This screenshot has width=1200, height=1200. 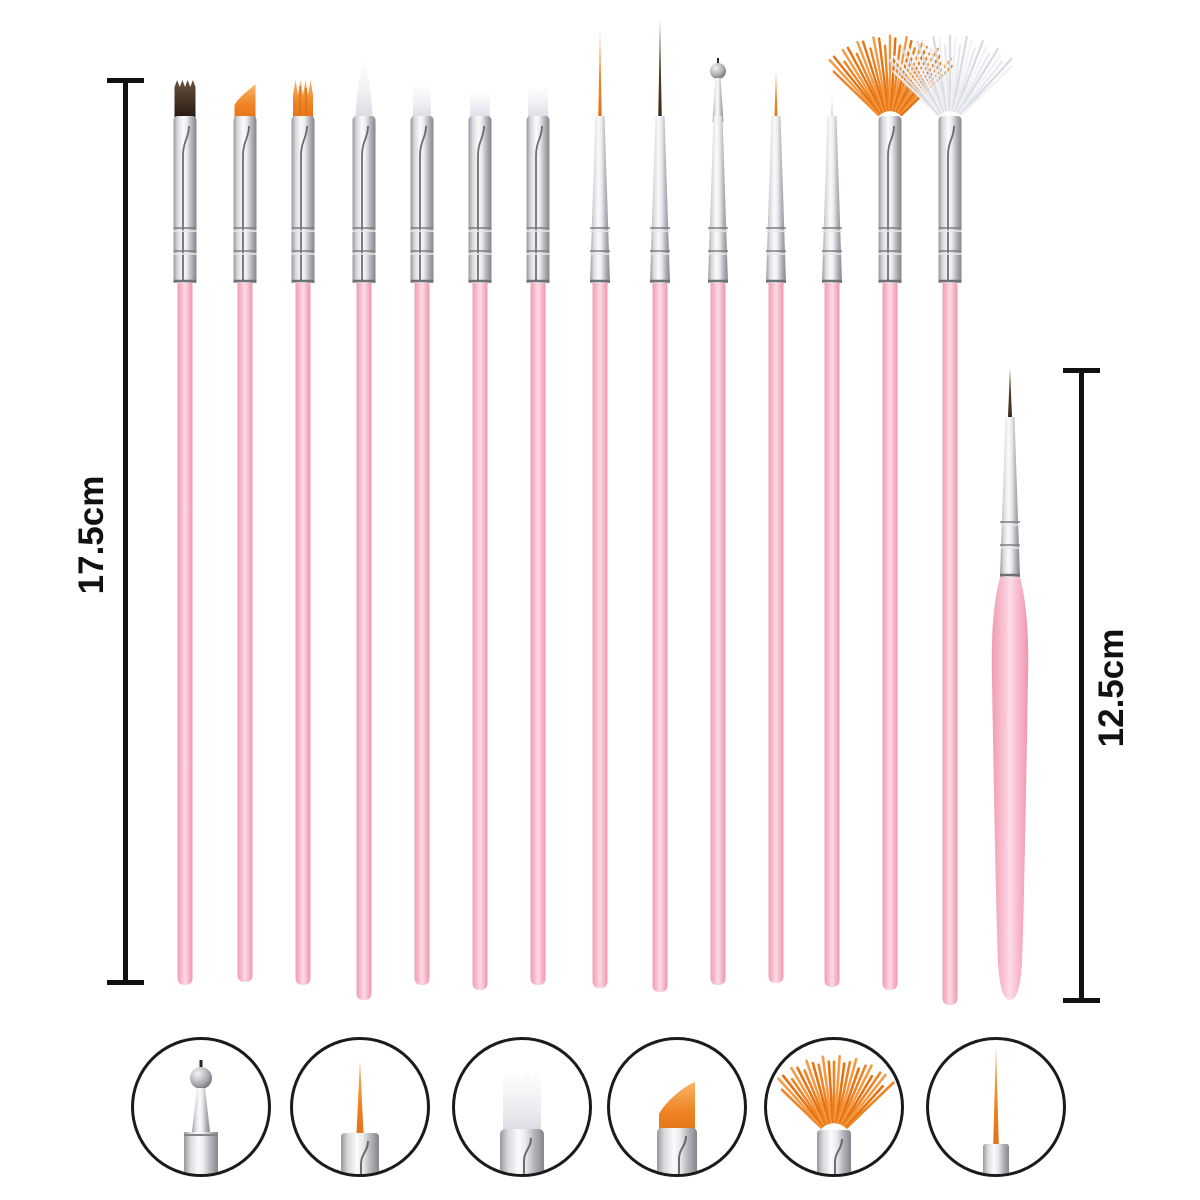 What do you see at coordinates (303, 532) in the screenshot?
I see `fringe-flat-brush-orange` at bounding box center [303, 532].